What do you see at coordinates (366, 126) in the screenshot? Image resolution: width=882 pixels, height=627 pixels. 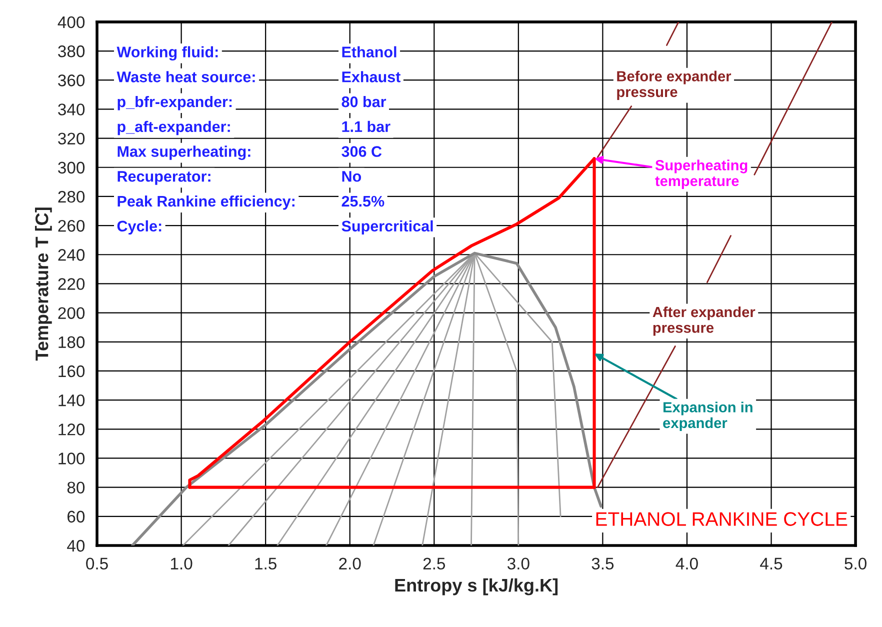 I see `annotation: 1.1 bar` at bounding box center [366, 126].